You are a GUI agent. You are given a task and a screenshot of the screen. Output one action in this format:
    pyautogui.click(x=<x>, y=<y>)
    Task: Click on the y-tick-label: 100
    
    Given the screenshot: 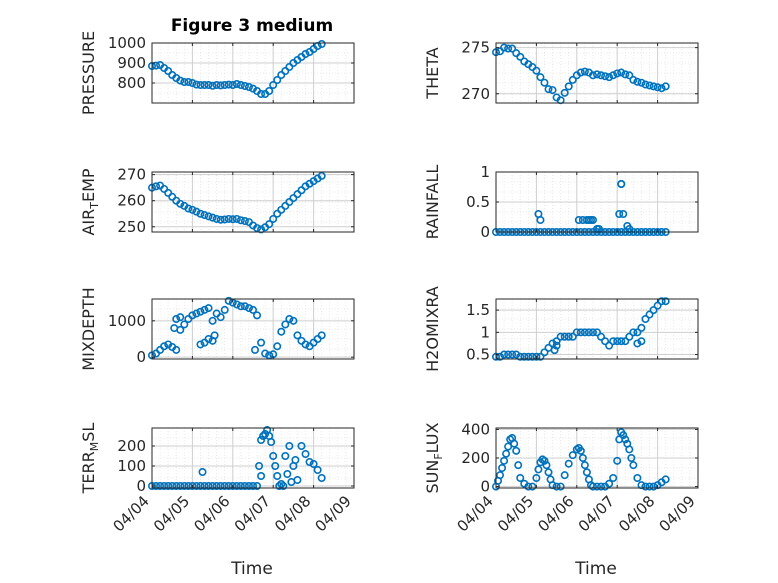 What is the action you would take?
    pyautogui.click(x=131, y=466)
    